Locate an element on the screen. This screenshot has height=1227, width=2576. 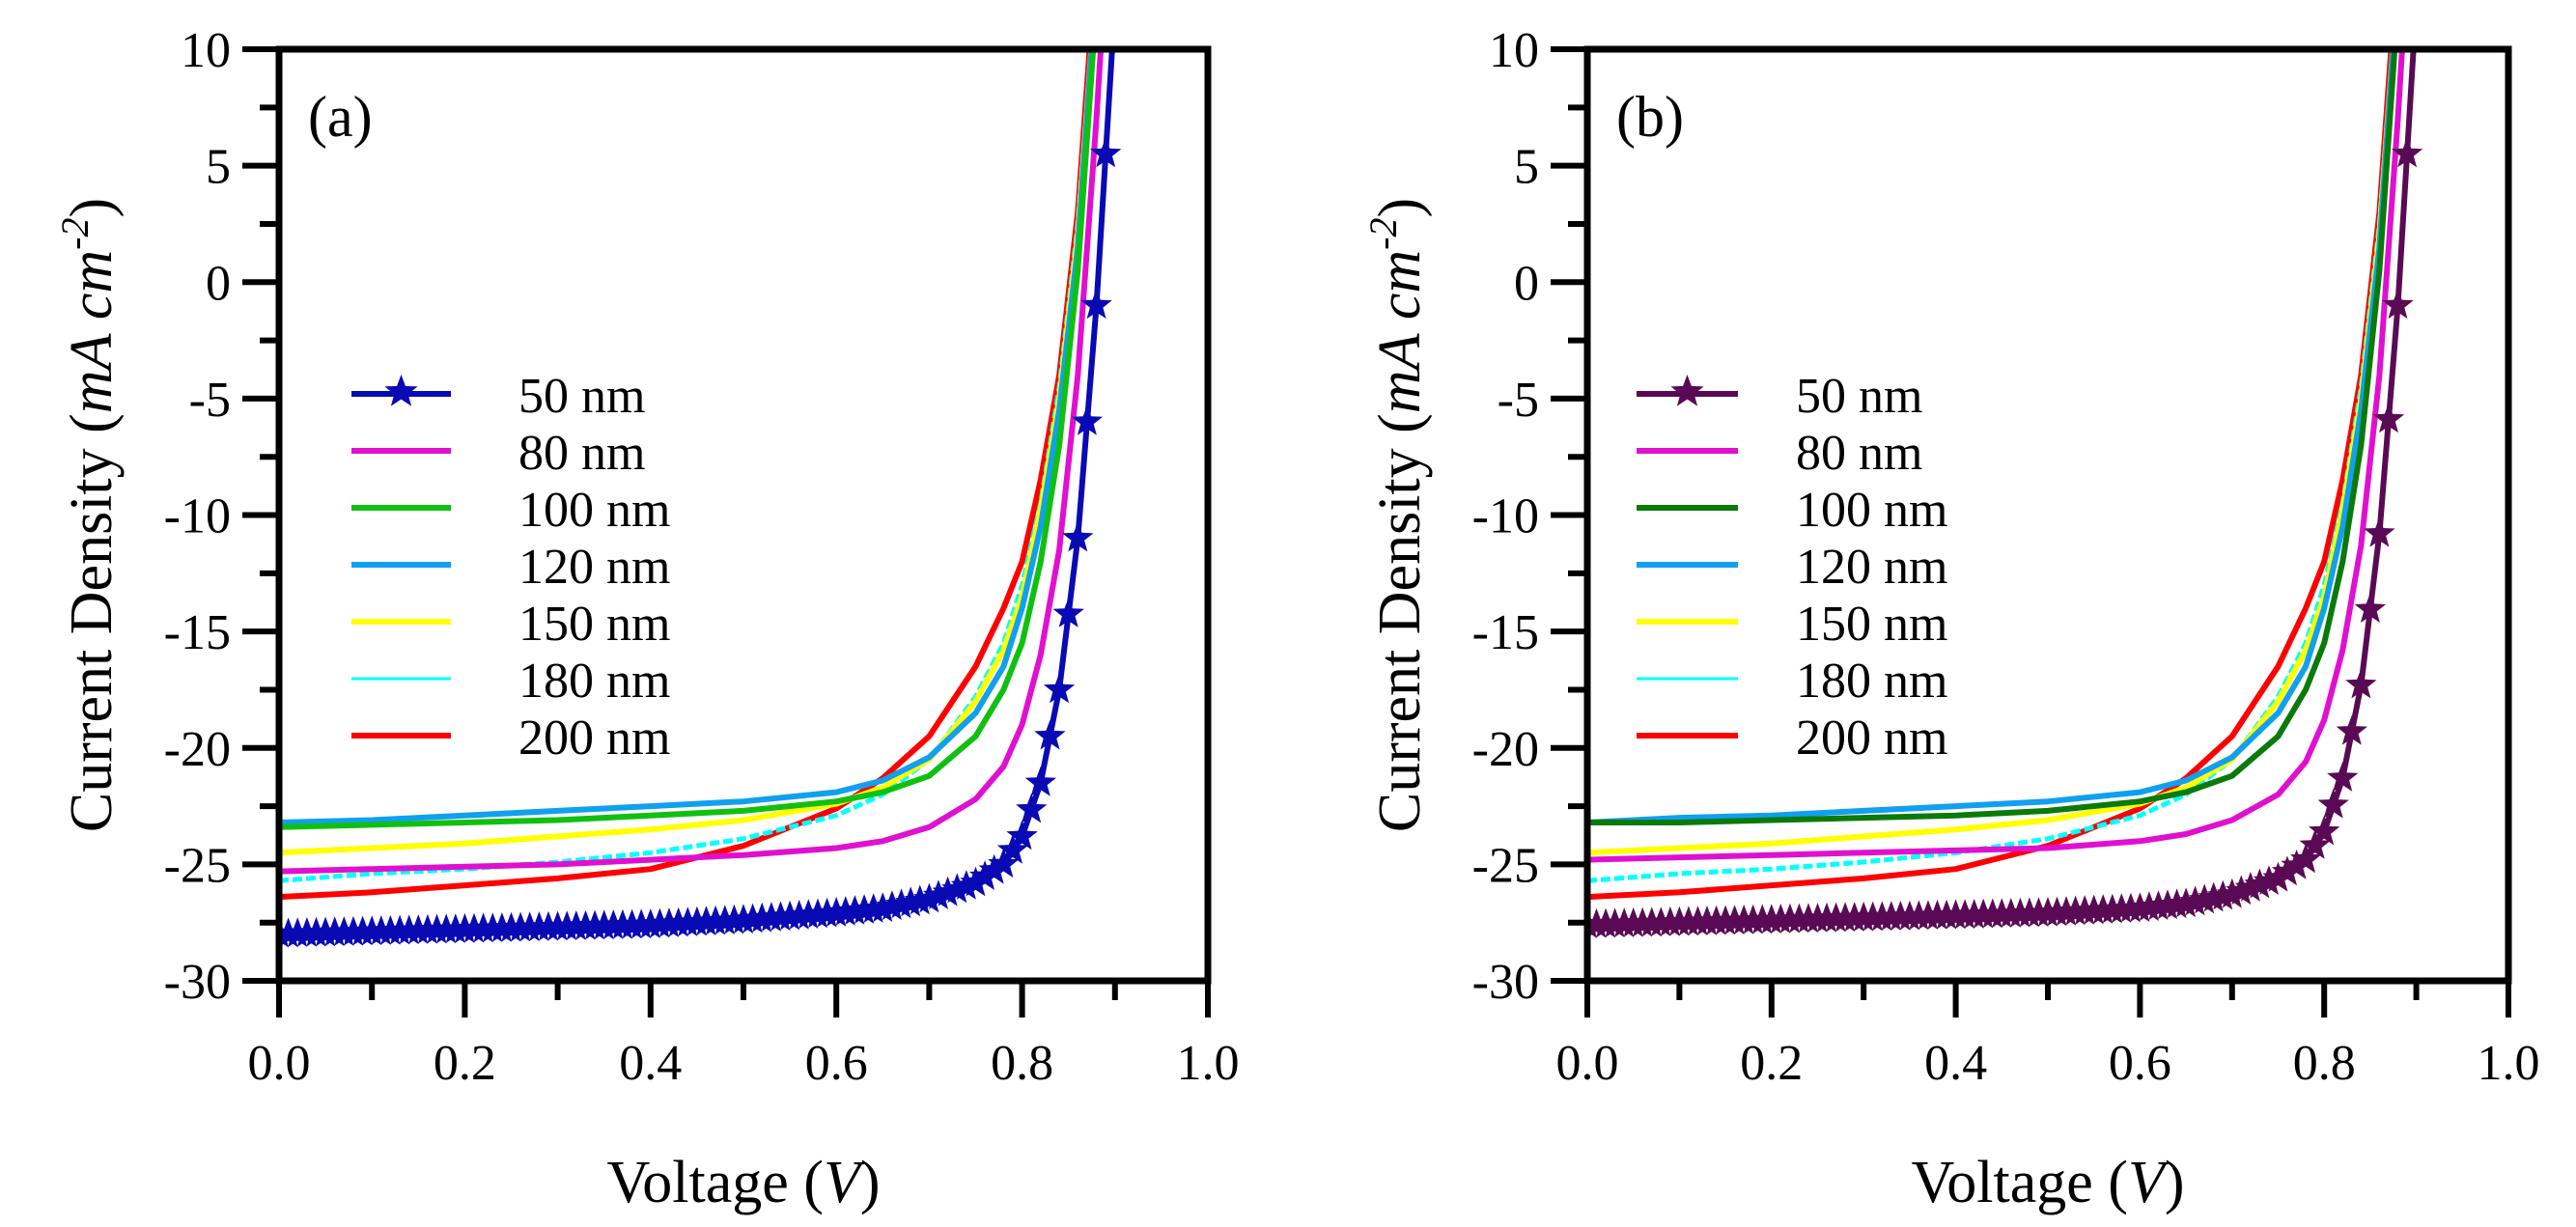
y-tick-label: -5 is located at coordinates (210, 400).